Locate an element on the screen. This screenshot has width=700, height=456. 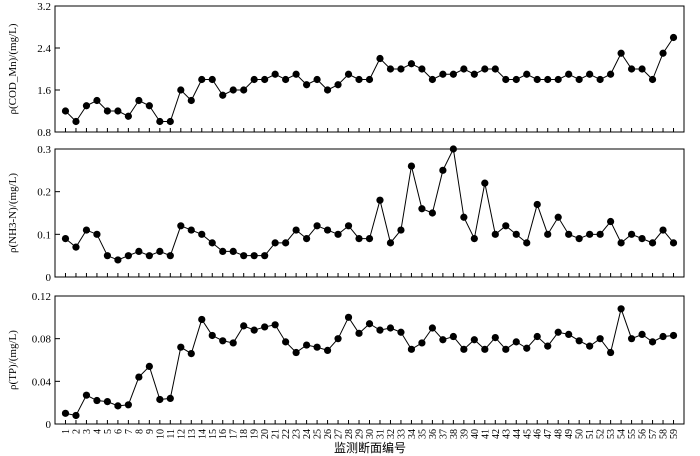
x-tick-label: 12 is located at coordinates (181, 434).